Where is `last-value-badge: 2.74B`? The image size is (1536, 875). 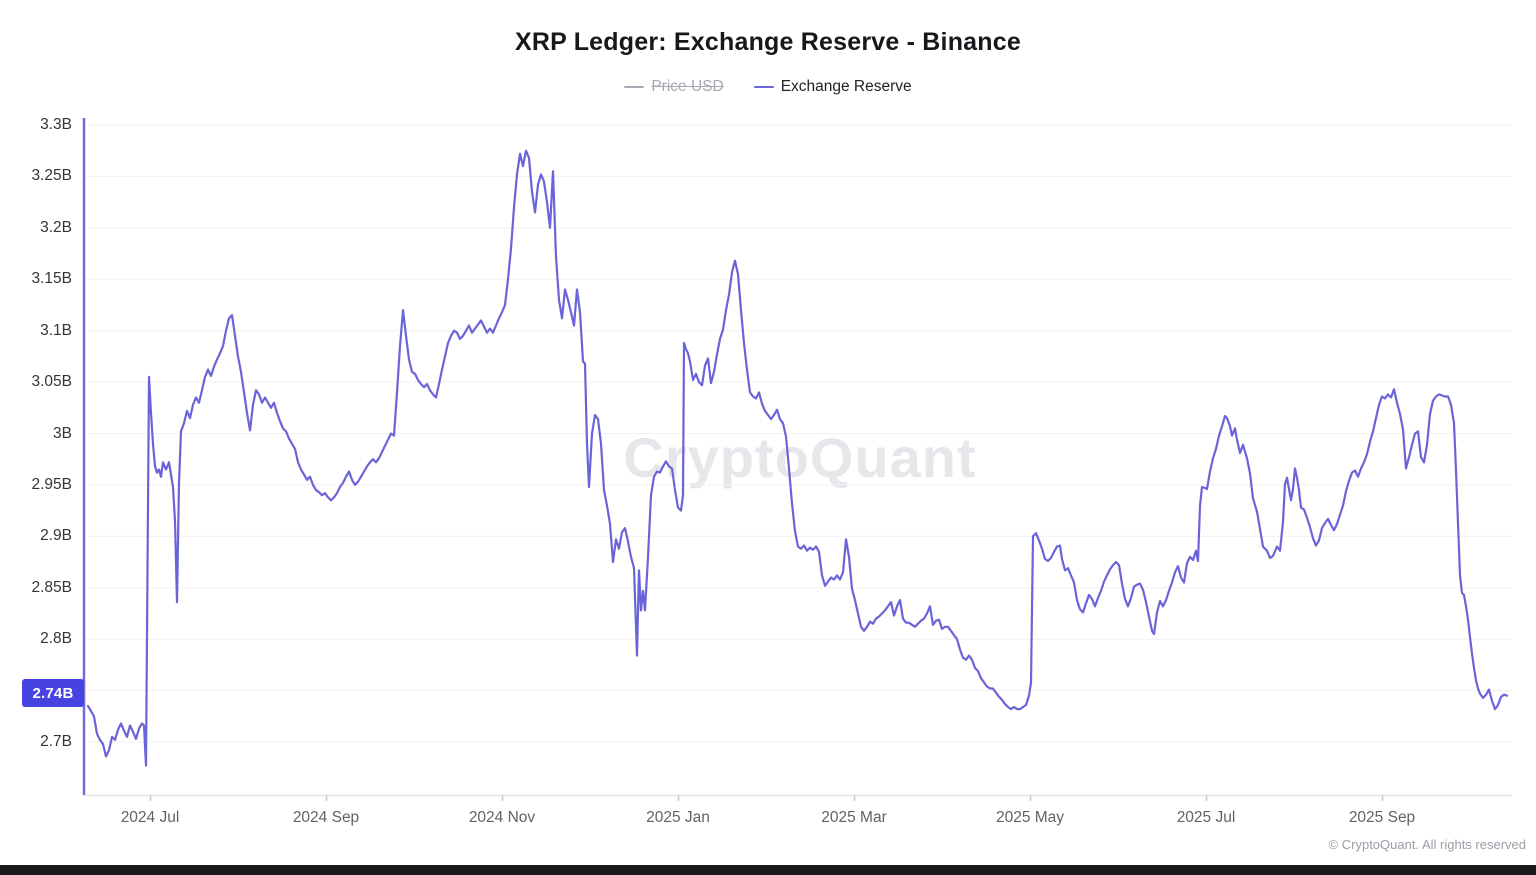
last-value-badge: 2.74B is located at coordinates (53, 693).